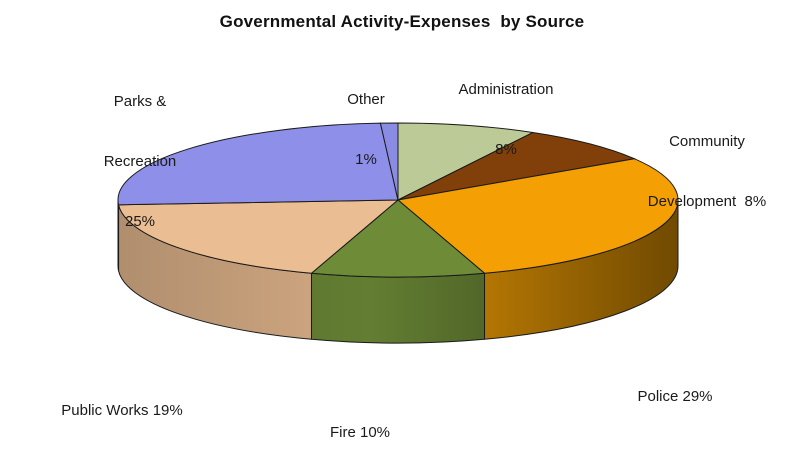 The width and height of the screenshot is (804, 464). I want to click on label-line: 25%, so click(140, 221).